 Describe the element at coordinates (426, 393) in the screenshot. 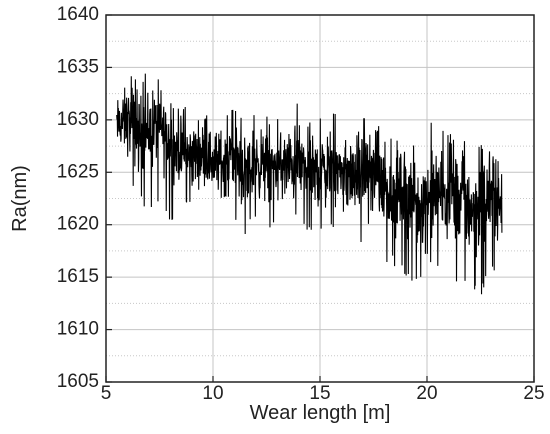

I see `x-tick-label: 20` at that location.